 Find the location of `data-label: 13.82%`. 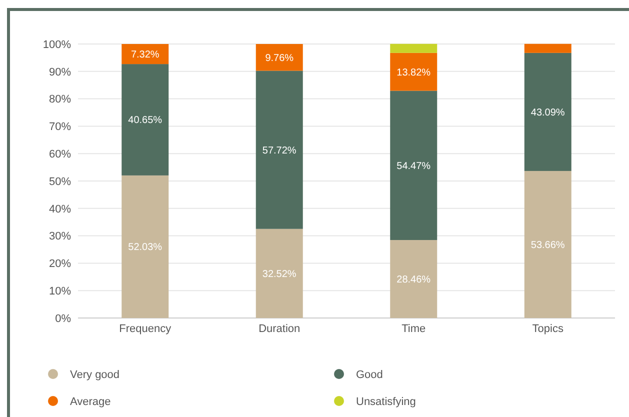

data-label: 13.82% is located at coordinates (413, 72).